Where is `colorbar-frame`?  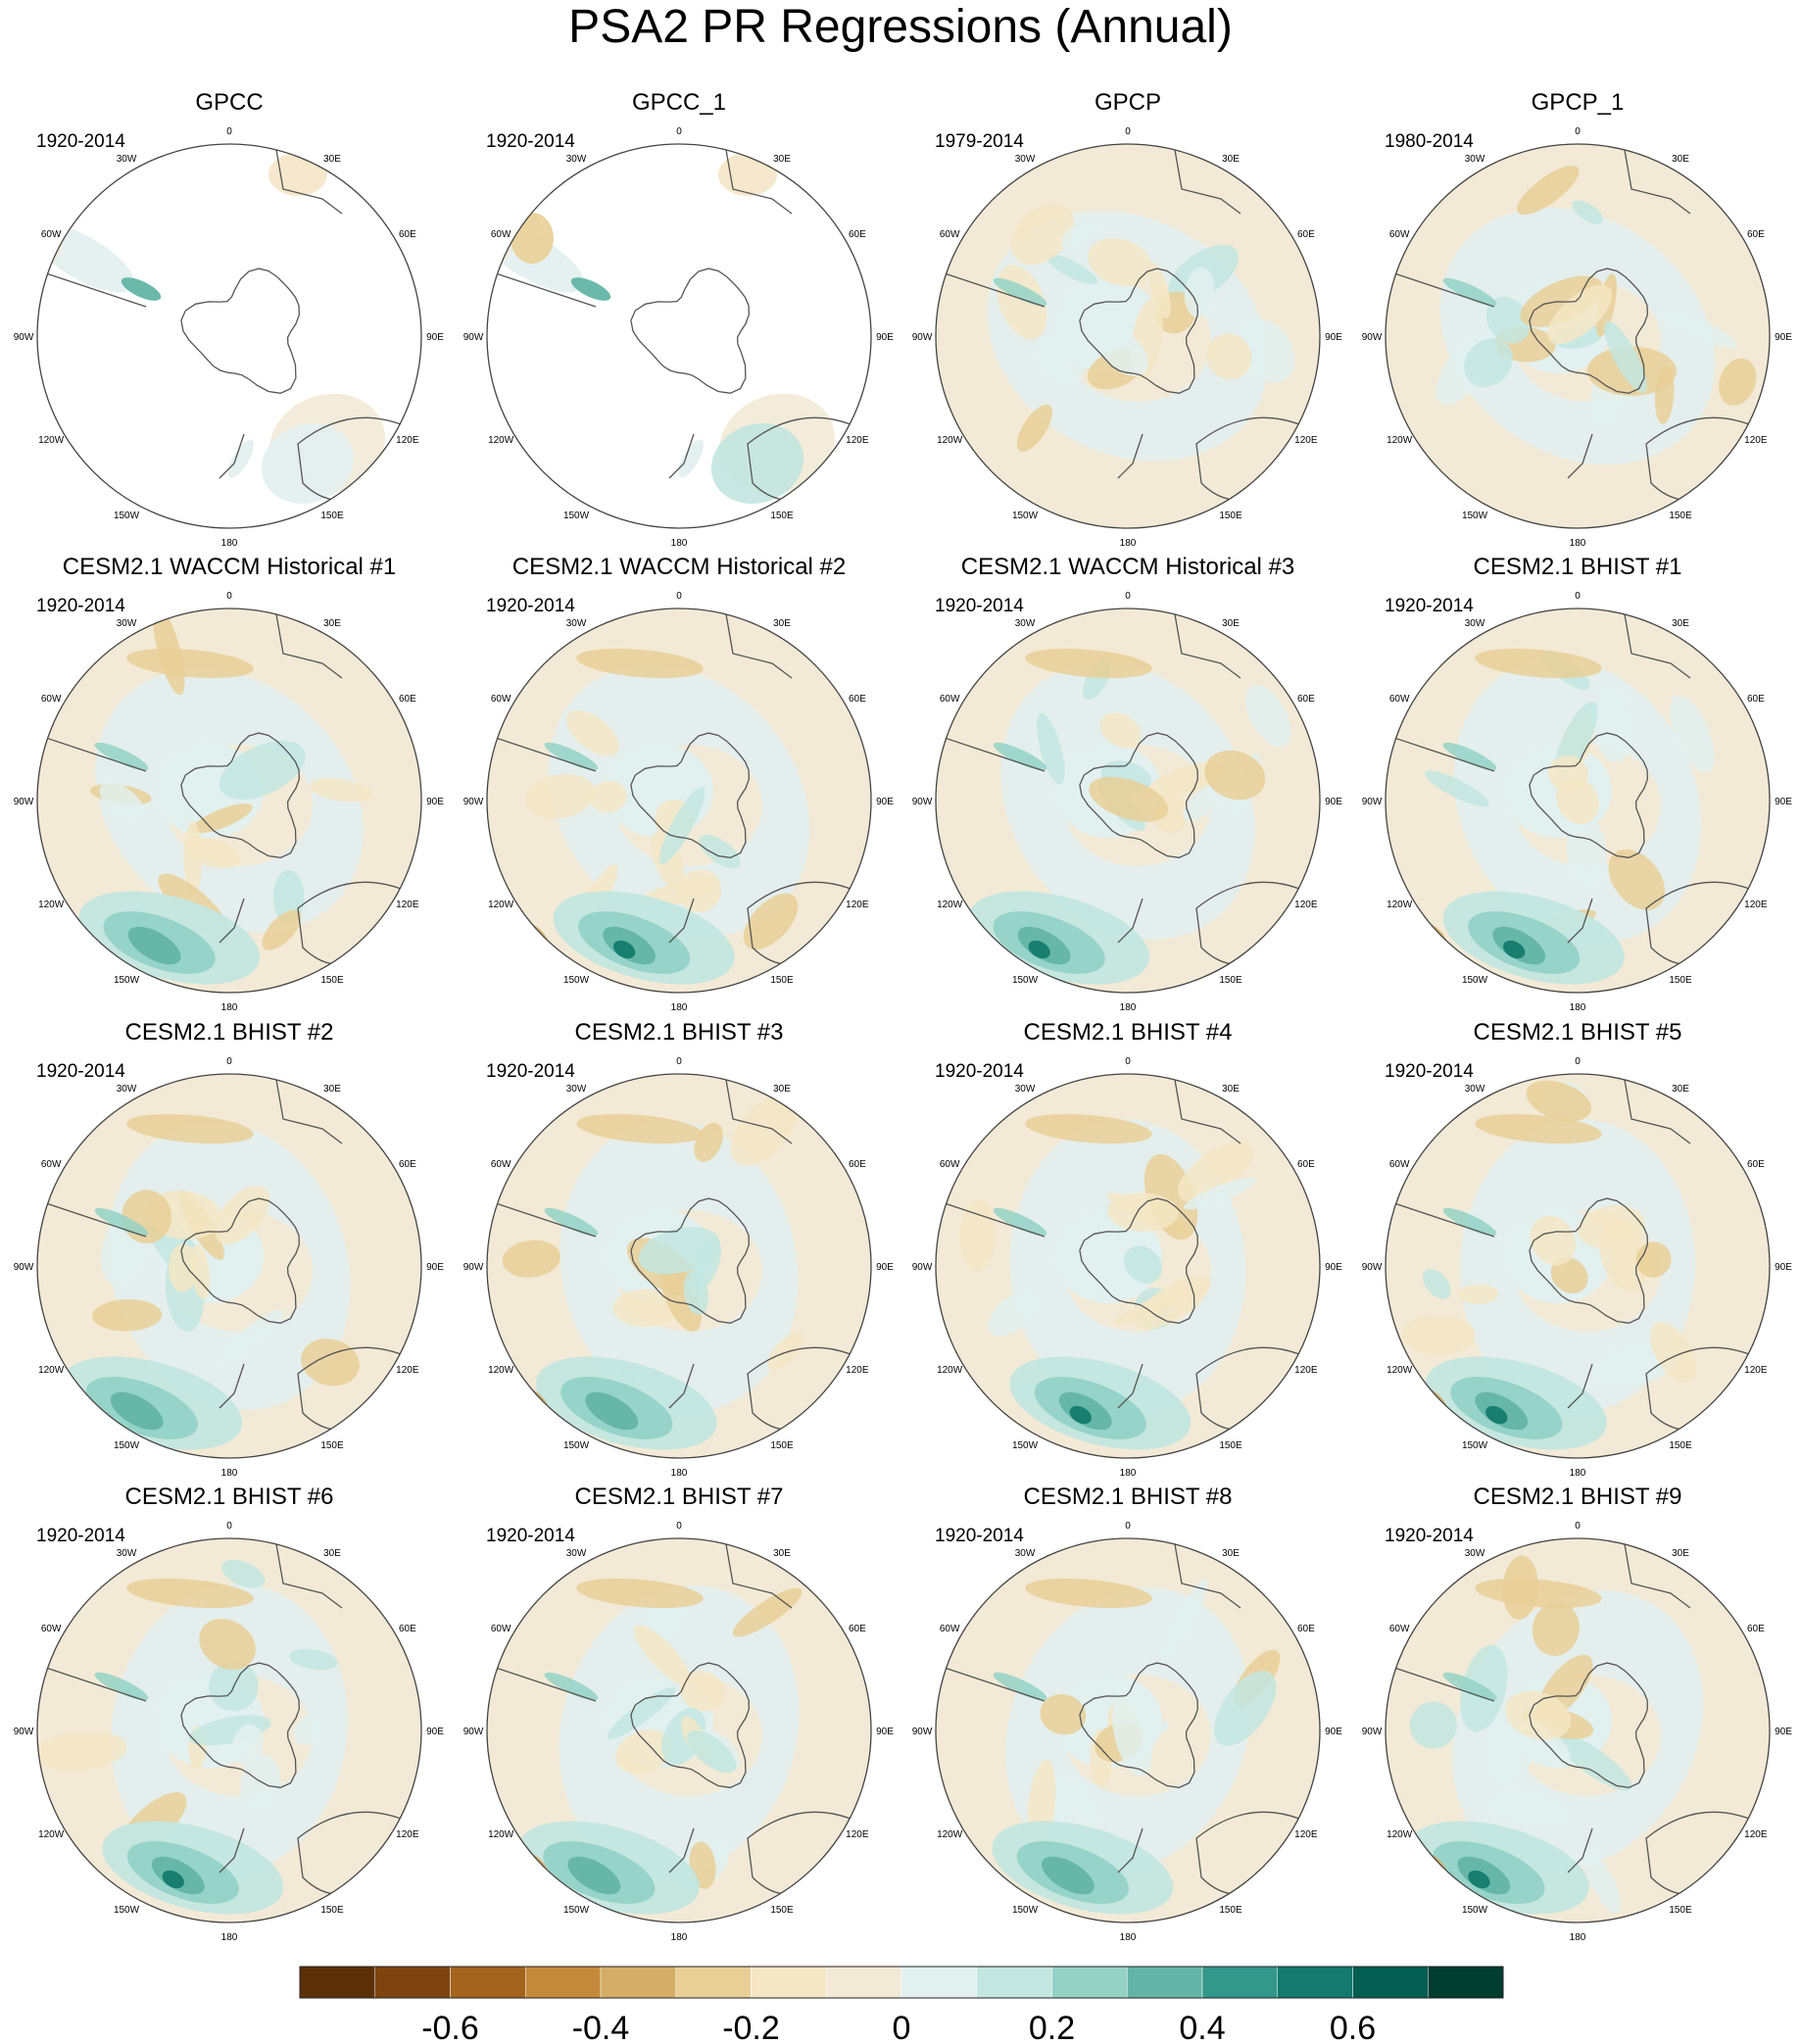 colorbar-frame is located at coordinates (901, 1983).